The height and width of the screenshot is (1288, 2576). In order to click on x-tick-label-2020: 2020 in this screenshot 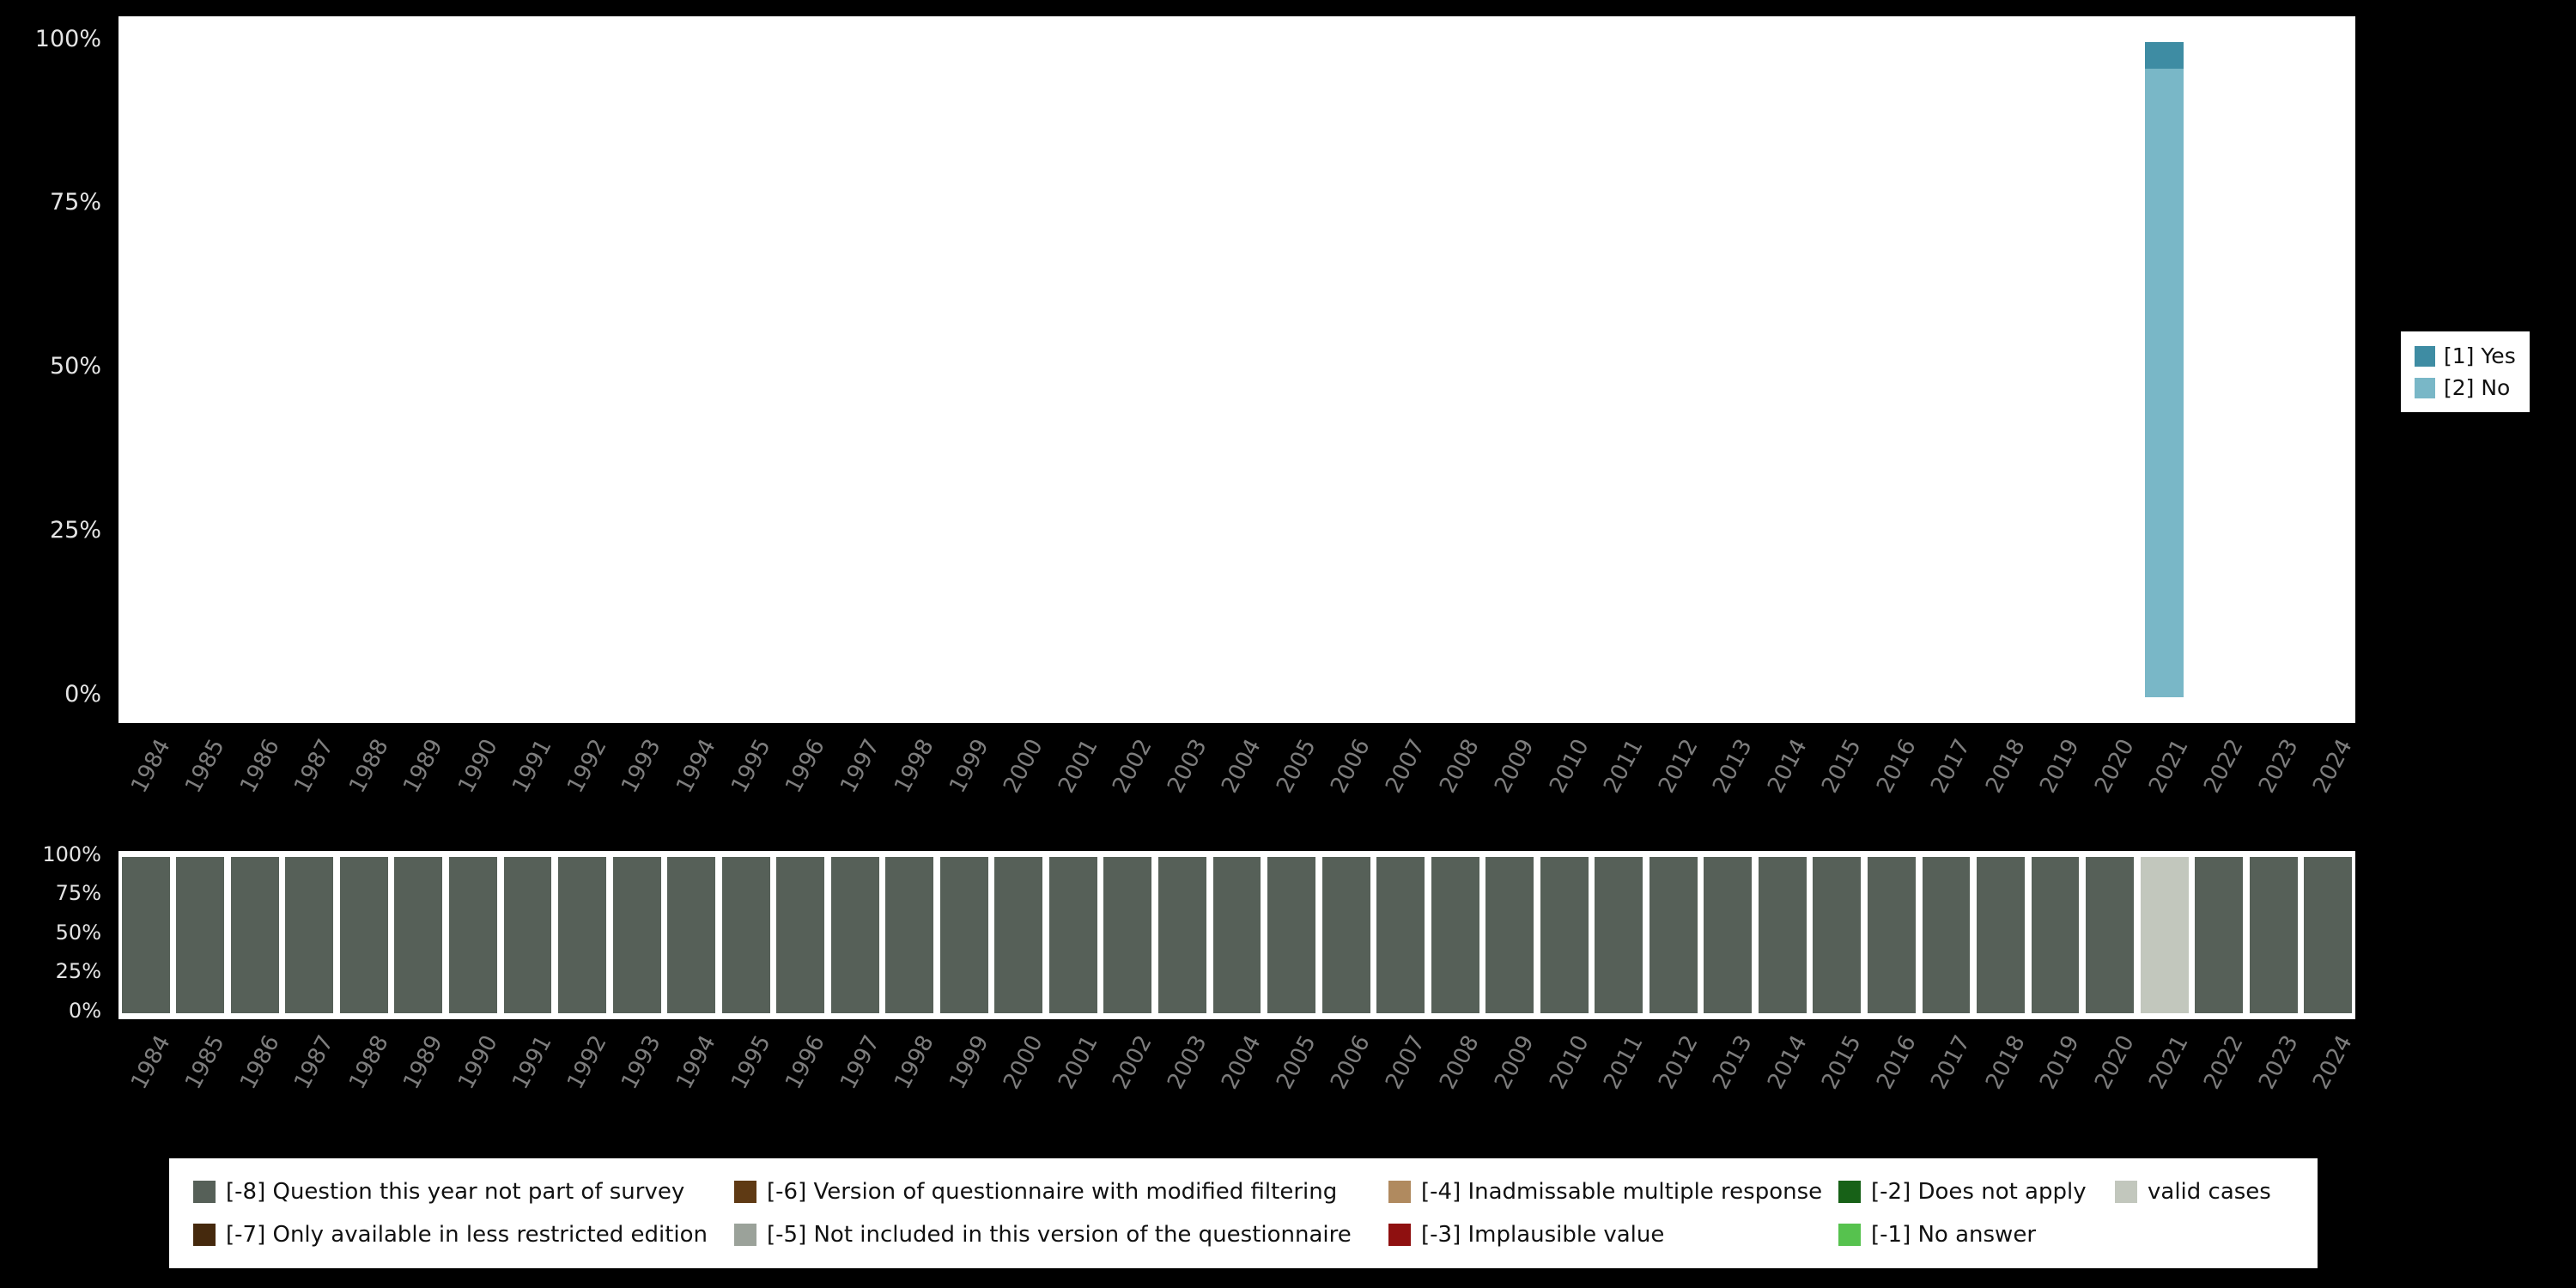, I will do `click(2115, 766)`.